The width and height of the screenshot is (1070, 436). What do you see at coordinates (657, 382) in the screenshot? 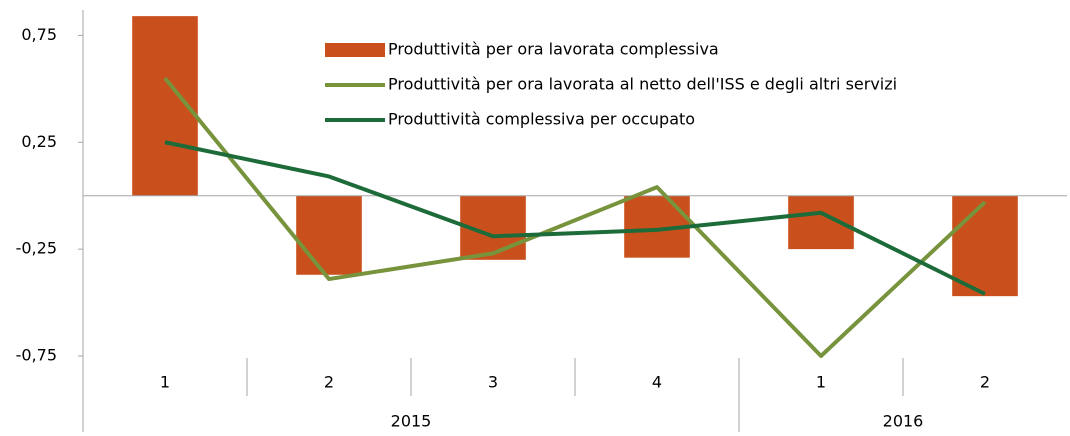
I see `x-tick-label: 4` at bounding box center [657, 382].